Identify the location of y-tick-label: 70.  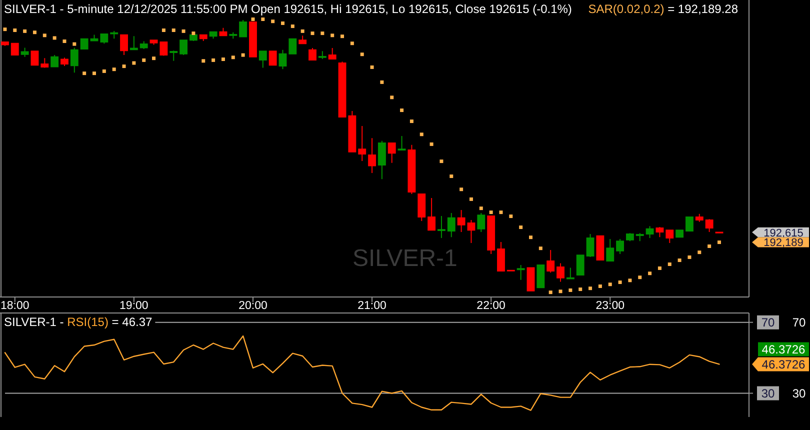
(799, 323).